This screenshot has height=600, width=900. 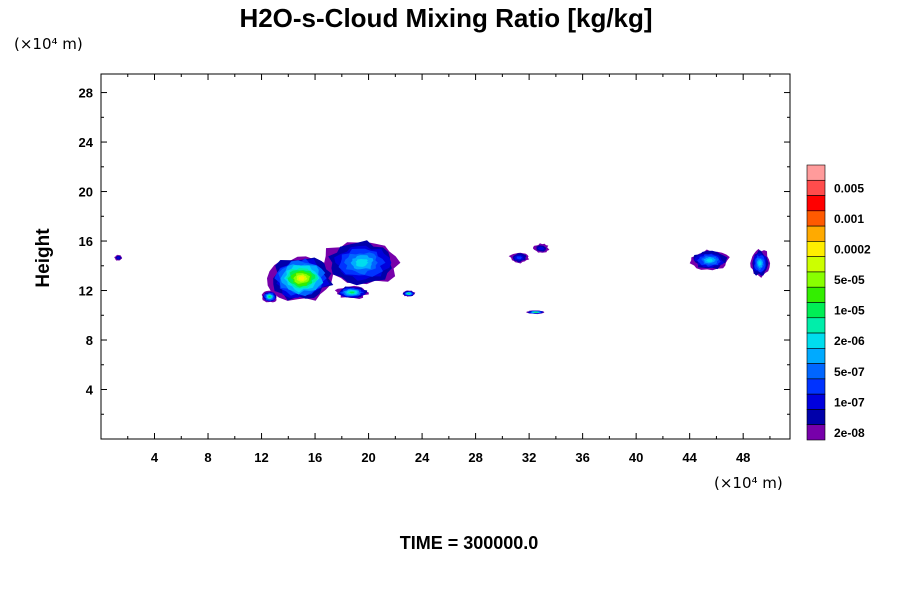 What do you see at coordinates (261, 457) in the screenshot?
I see `x-tick-label: 12` at bounding box center [261, 457].